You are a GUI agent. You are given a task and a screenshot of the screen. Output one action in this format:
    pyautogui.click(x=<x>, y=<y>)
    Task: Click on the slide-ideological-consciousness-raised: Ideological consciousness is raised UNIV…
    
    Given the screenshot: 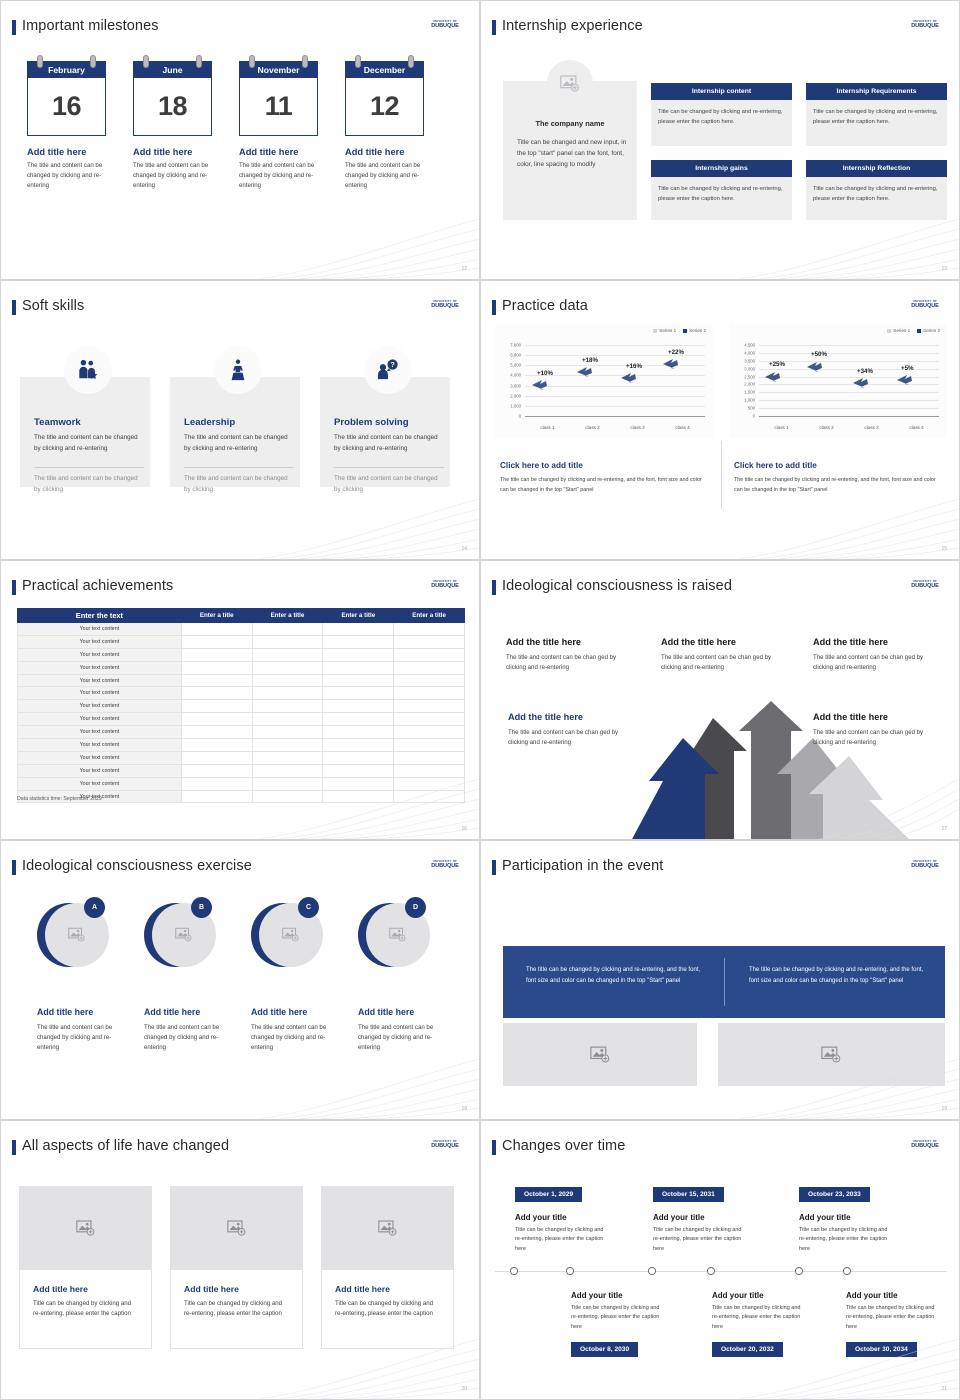 What is the action you would take?
    pyautogui.click(x=720, y=700)
    